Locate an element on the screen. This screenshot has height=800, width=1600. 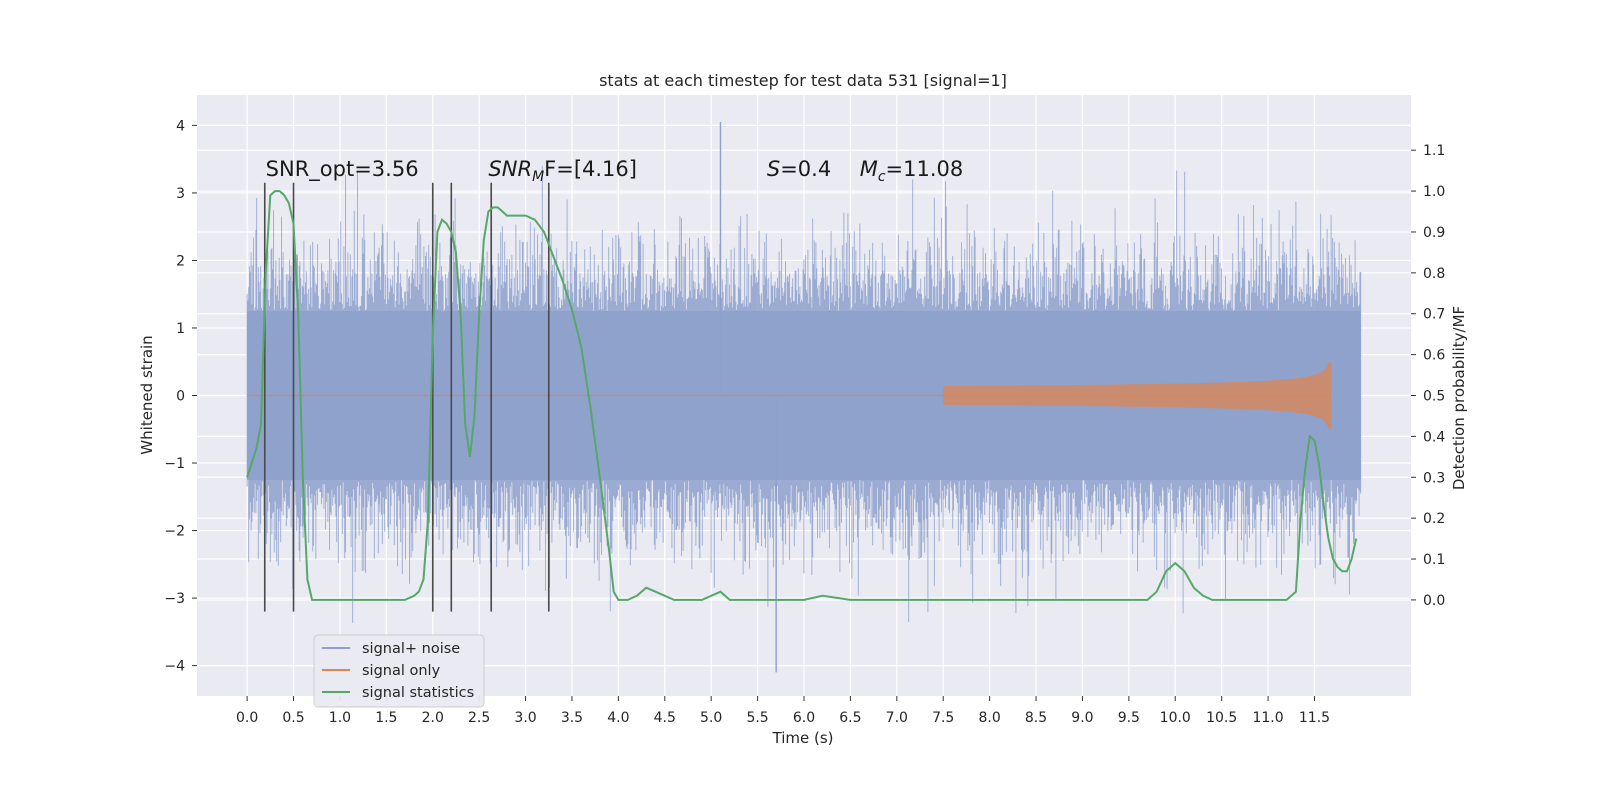
x-tick-label: 0.0 is located at coordinates (247, 718).